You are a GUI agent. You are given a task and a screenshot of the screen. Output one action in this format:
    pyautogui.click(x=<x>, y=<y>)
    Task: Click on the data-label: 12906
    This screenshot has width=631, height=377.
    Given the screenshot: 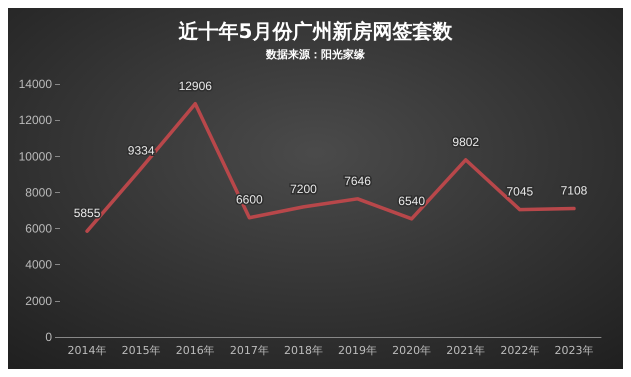 What is the action you would take?
    pyautogui.click(x=195, y=85)
    